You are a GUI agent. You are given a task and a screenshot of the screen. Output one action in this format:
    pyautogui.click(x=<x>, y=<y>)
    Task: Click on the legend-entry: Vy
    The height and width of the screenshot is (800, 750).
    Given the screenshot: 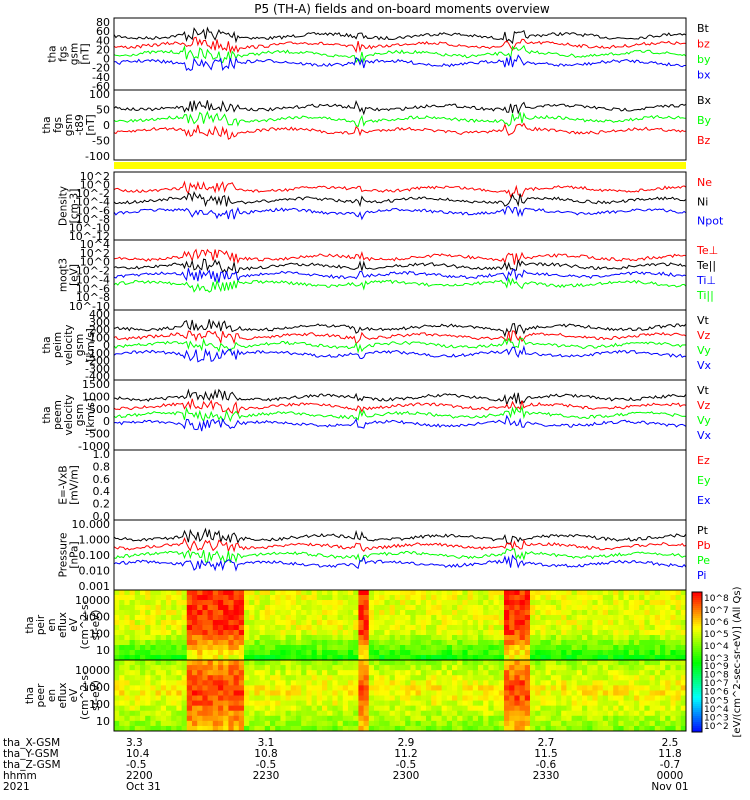 What is the action you would take?
    pyautogui.click(x=704, y=350)
    